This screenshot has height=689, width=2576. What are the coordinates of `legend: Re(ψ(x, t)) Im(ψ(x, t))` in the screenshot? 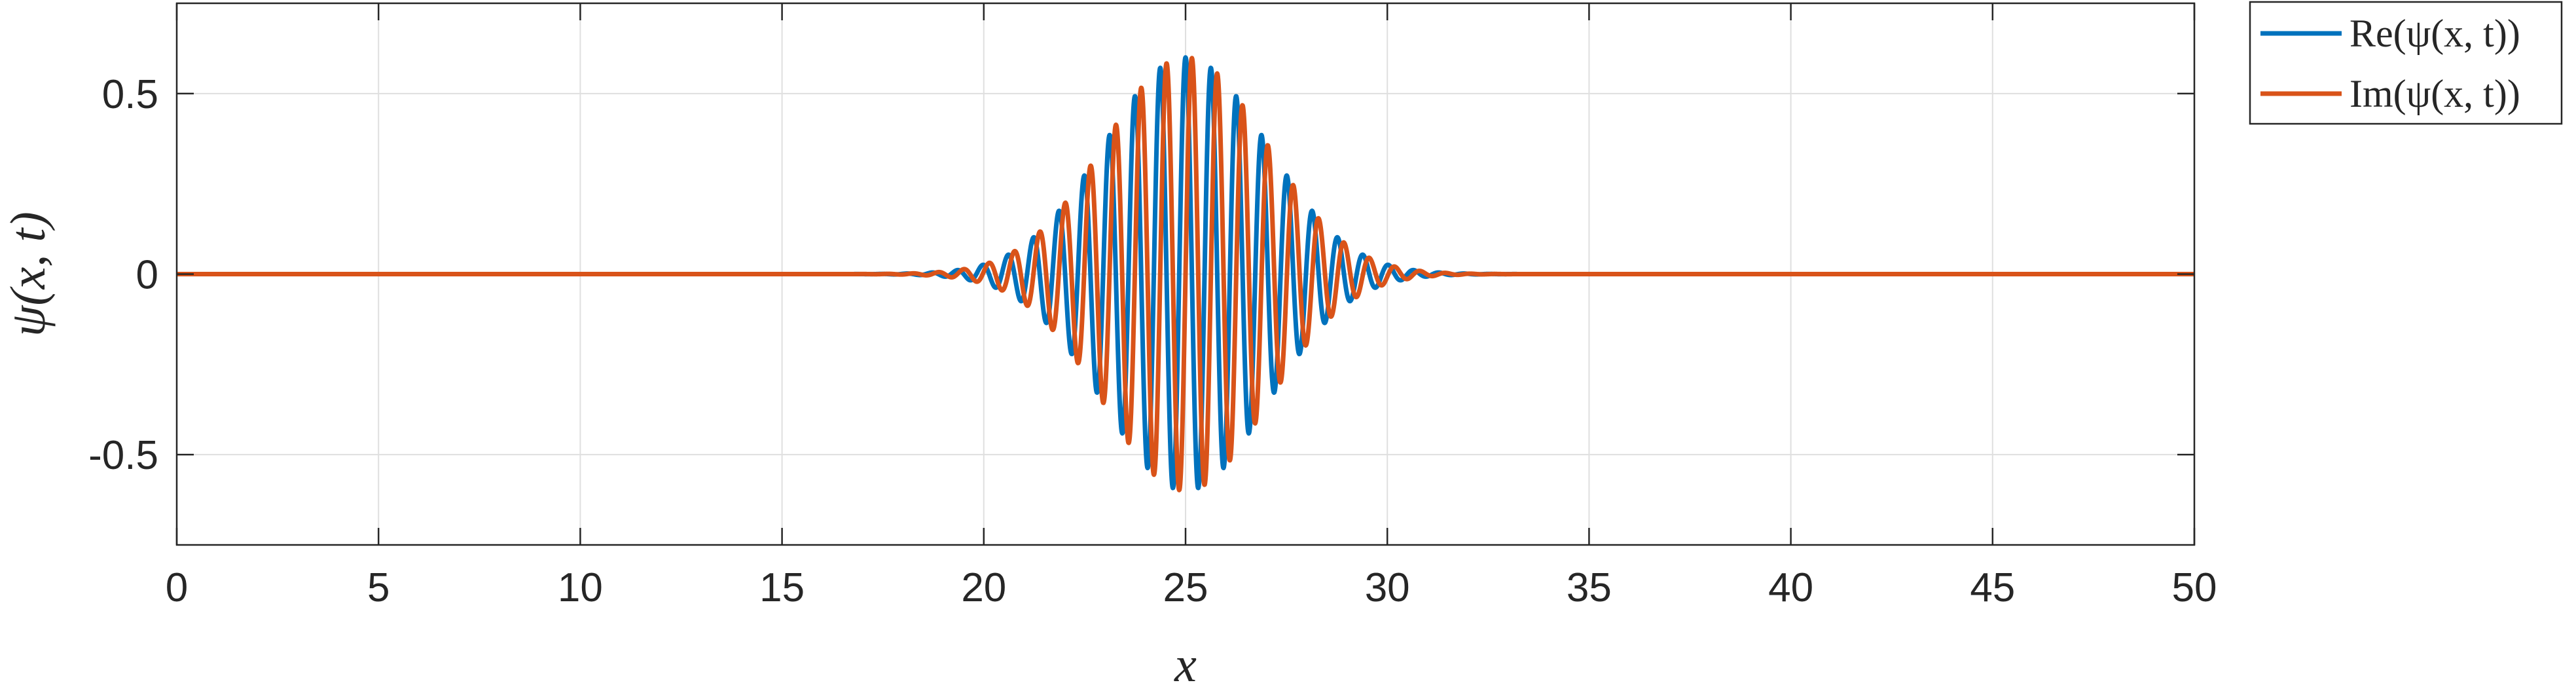 It's located at (2406, 63).